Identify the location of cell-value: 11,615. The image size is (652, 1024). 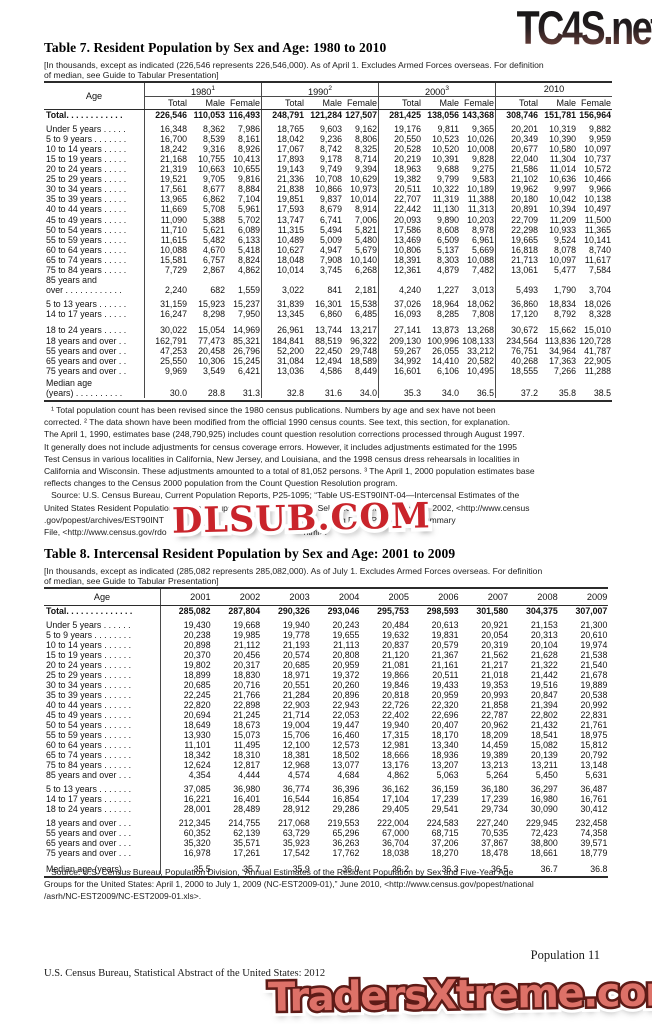
(173, 239).